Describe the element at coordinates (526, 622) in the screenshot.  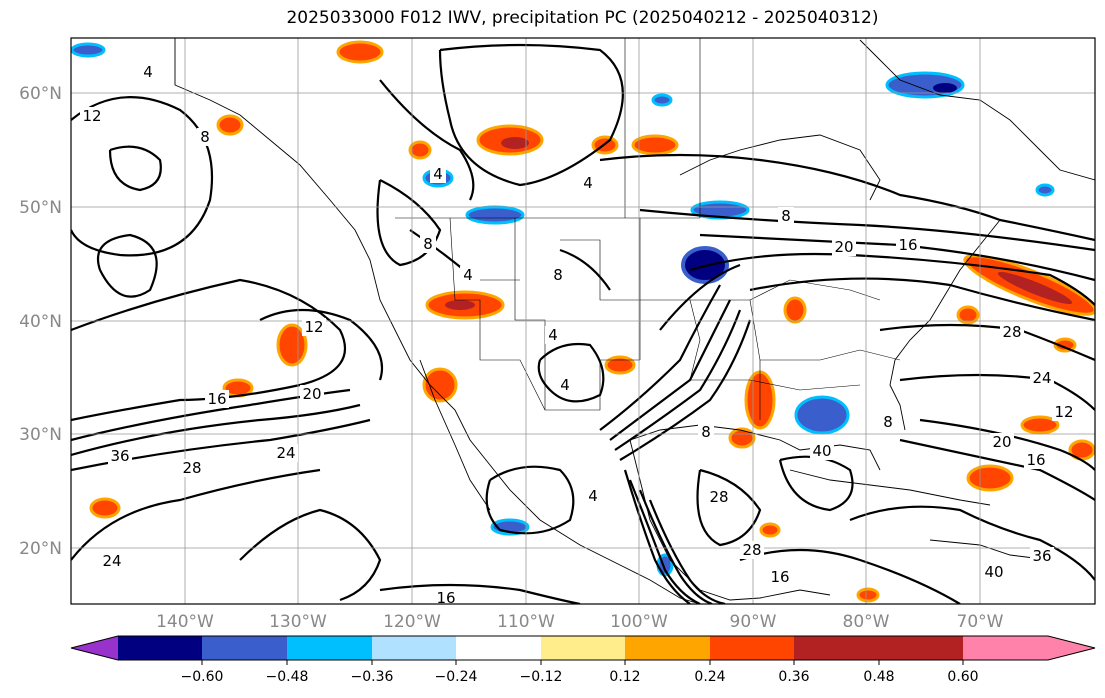
I see `lon-label: 110°W` at that location.